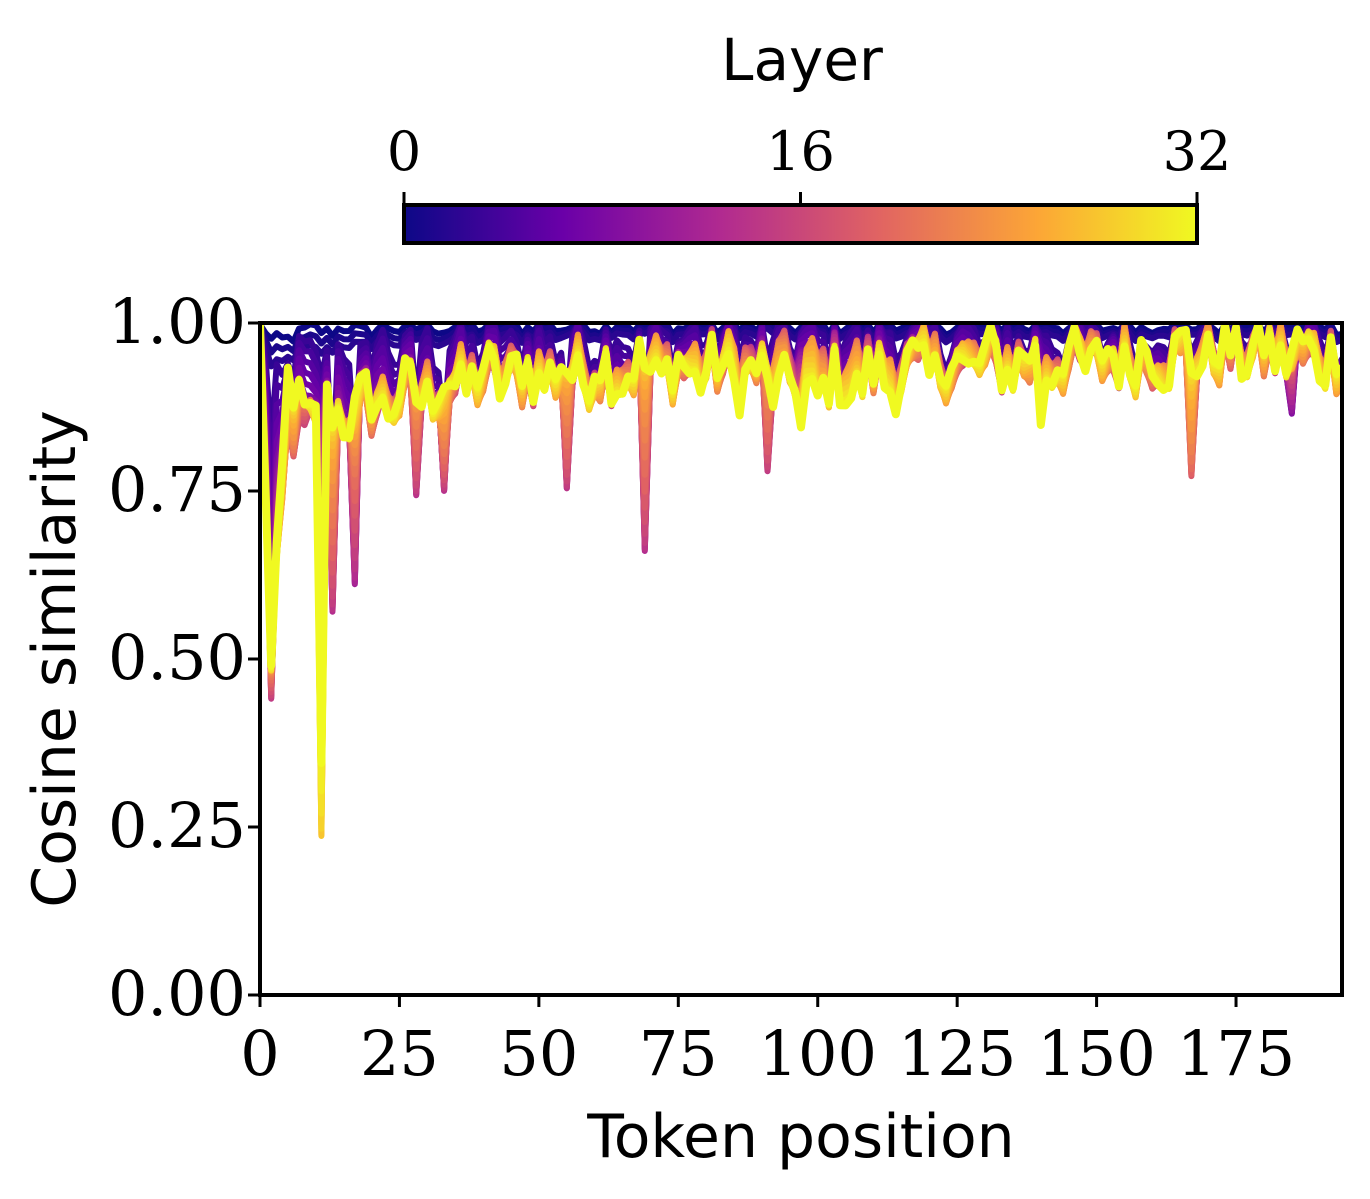 This screenshot has width=1370, height=1199. I want to click on y-axis-label: Cosine similarity, so click(55, 658).